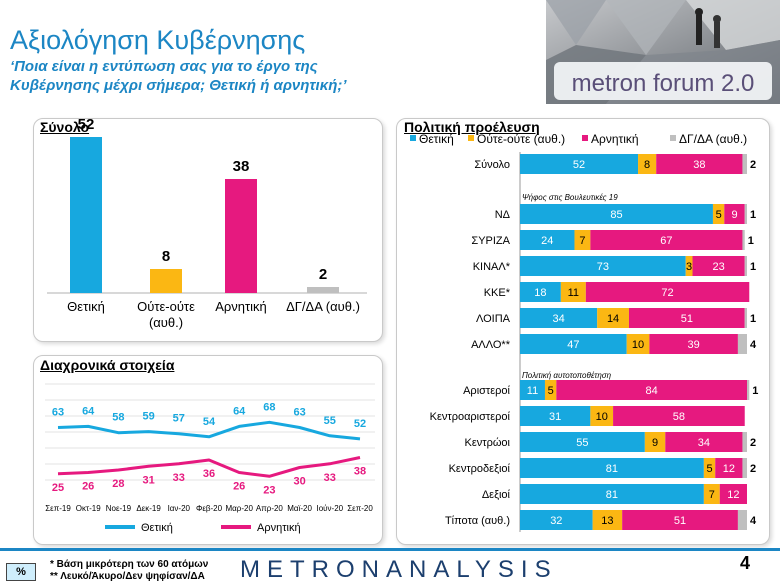 This screenshot has width=780, height=585. What do you see at coordinates (490, 241) in the screenshot?
I see `origin-row-label-2: ΣΥΡΙΖΑ` at bounding box center [490, 241].